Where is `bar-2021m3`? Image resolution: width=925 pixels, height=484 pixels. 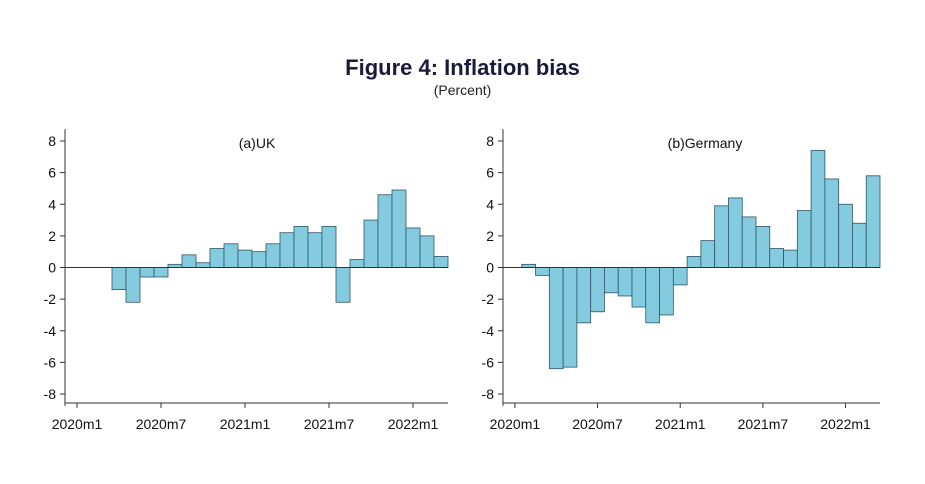 bar-2021m3 is located at coordinates (708, 254).